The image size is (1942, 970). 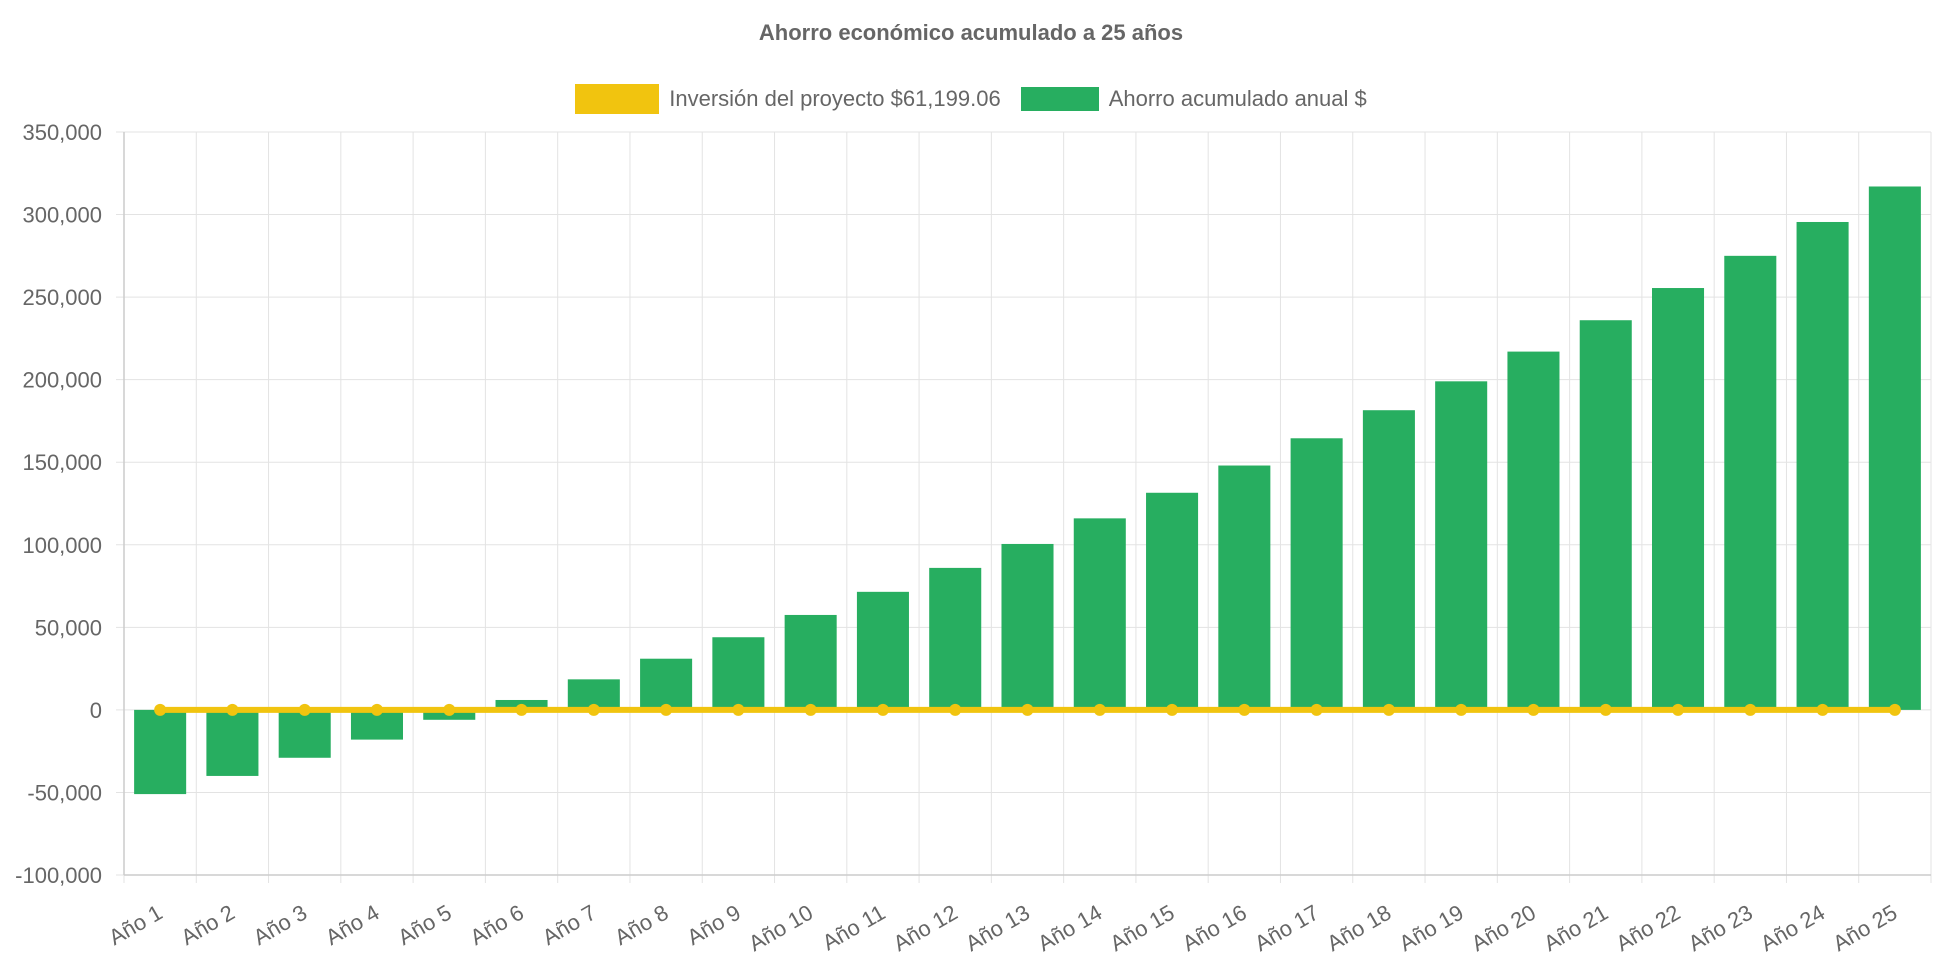 What do you see at coordinates (569, 925) in the screenshot?
I see `x-tick-label: Año 7` at bounding box center [569, 925].